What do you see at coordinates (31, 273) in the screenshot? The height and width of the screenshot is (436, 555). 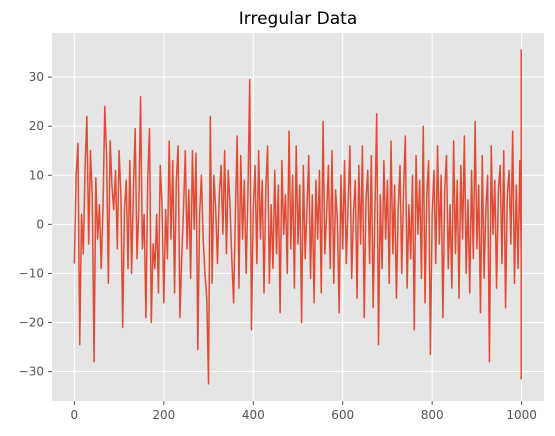 I see `y-tick-label: −10` at bounding box center [31, 273].